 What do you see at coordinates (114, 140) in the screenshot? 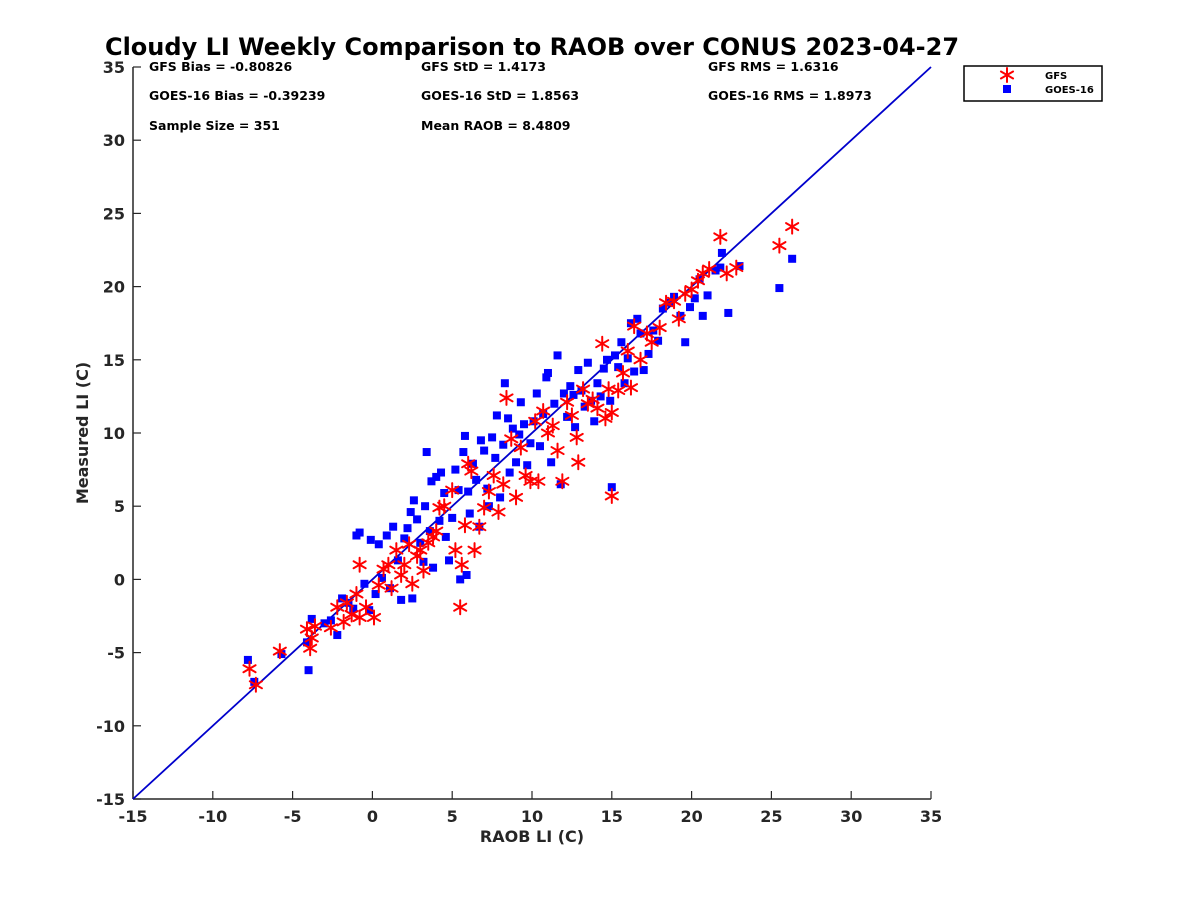
I see `y-tick-label: 30` at bounding box center [114, 140].